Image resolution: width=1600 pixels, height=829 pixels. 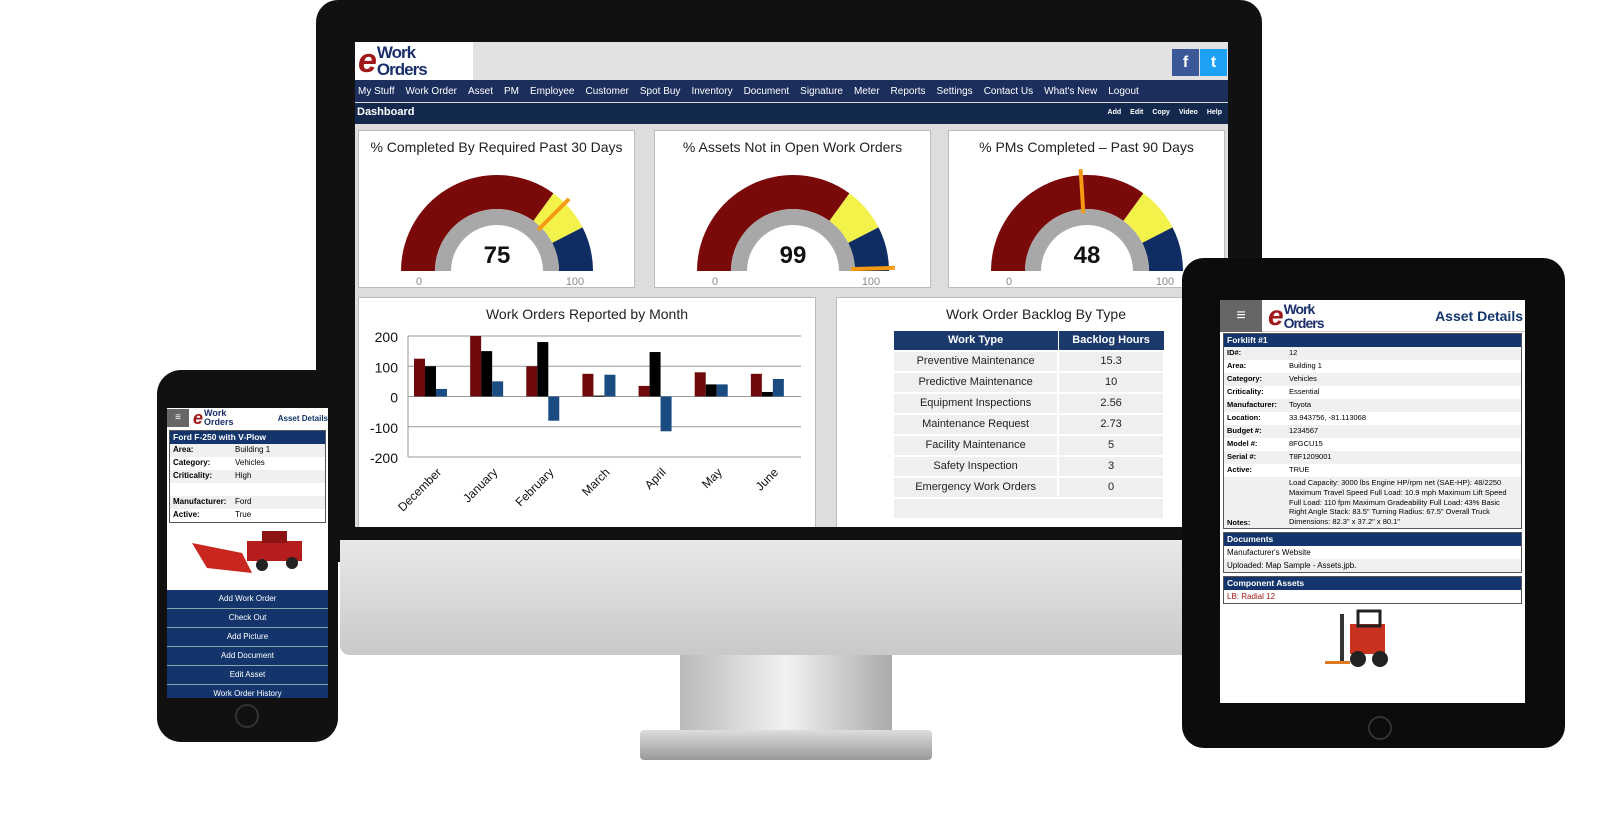 I want to click on work-order-history-button: Work Order History, so click(x=247, y=691).